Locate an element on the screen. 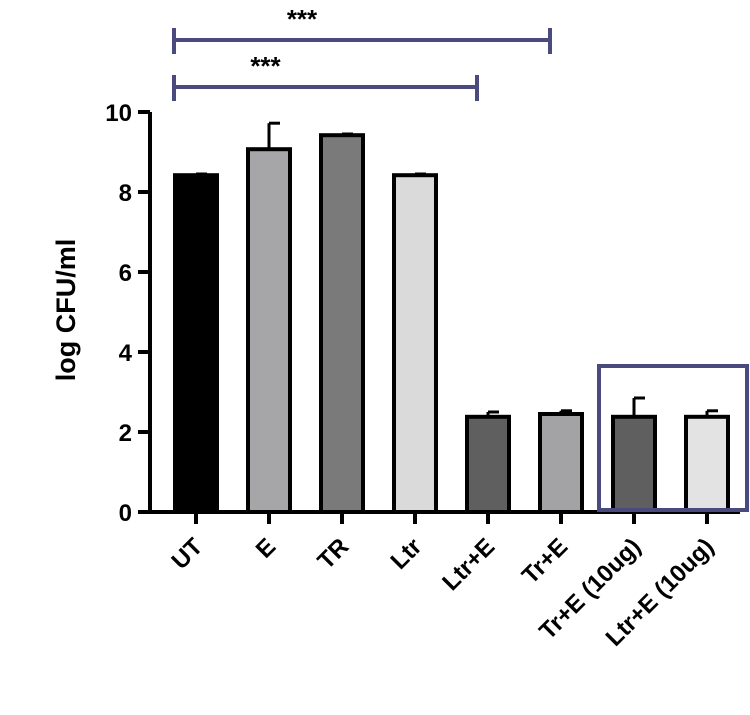 This screenshot has width=750, height=715. y-tick-label: 4 is located at coordinates (126, 353).